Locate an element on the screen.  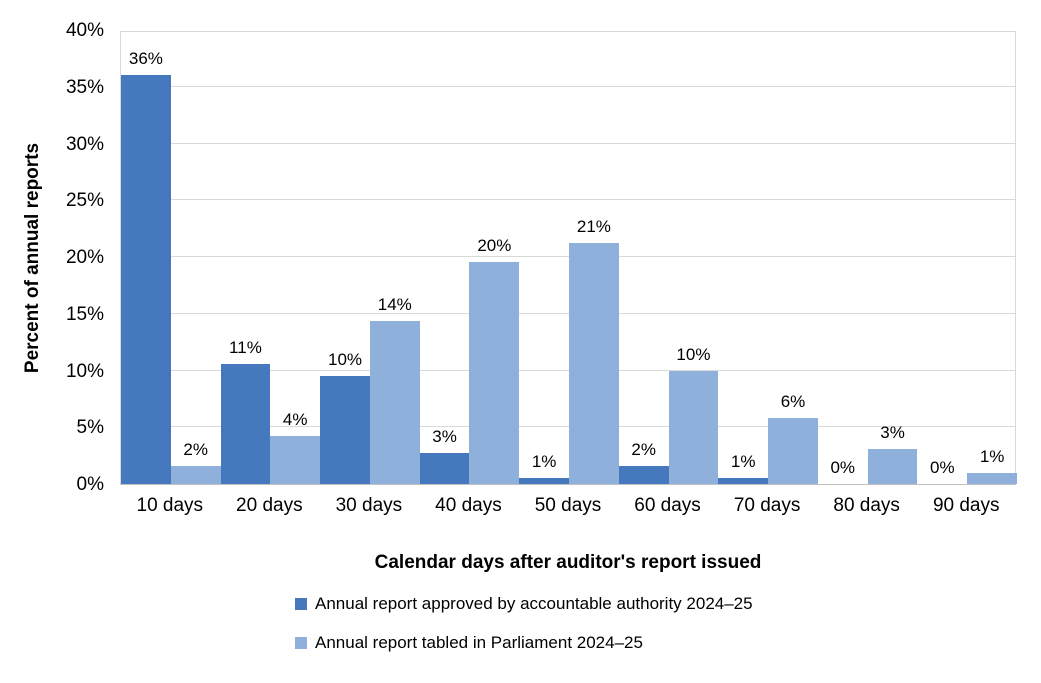
data-label: 6% is located at coordinates (793, 402).